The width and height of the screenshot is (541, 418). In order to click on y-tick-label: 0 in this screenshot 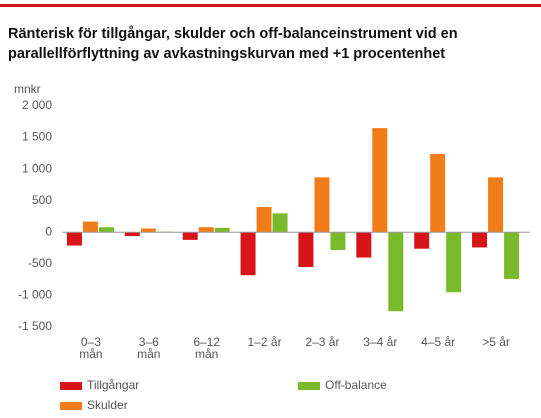, I will do `click(48, 231)`.